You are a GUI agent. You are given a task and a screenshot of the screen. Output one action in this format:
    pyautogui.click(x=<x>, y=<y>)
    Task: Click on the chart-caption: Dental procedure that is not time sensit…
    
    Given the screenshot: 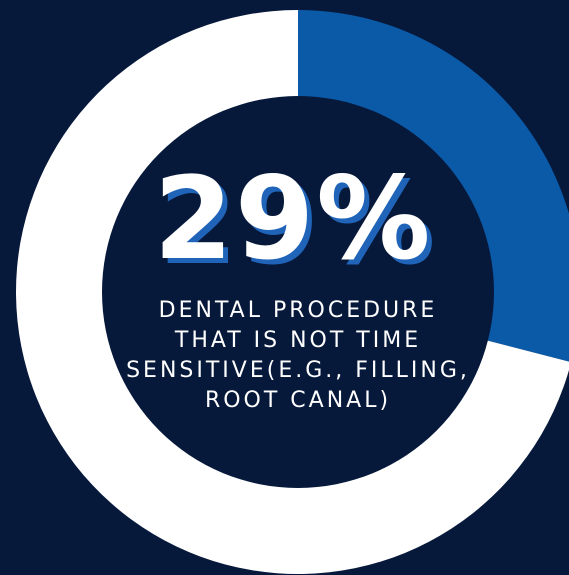 What is the action you would take?
    pyautogui.click(x=298, y=355)
    